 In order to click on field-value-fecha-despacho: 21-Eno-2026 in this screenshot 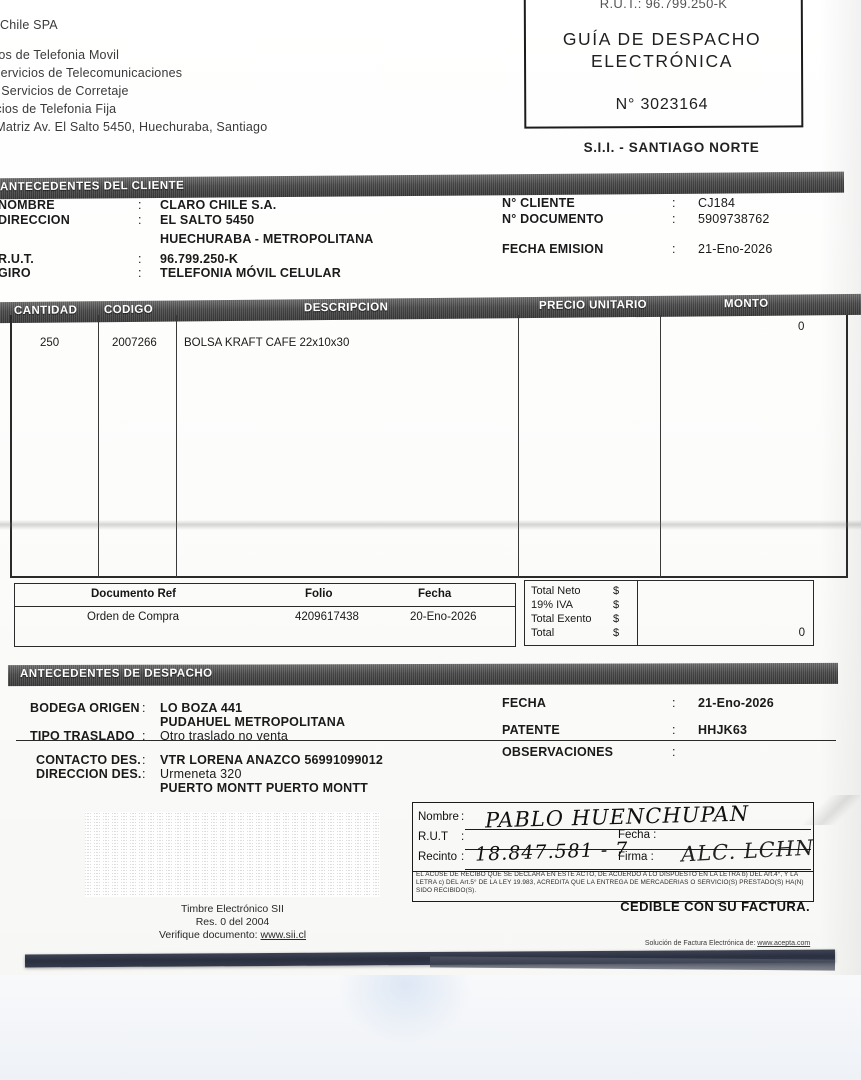, I will do `click(736, 703)`.